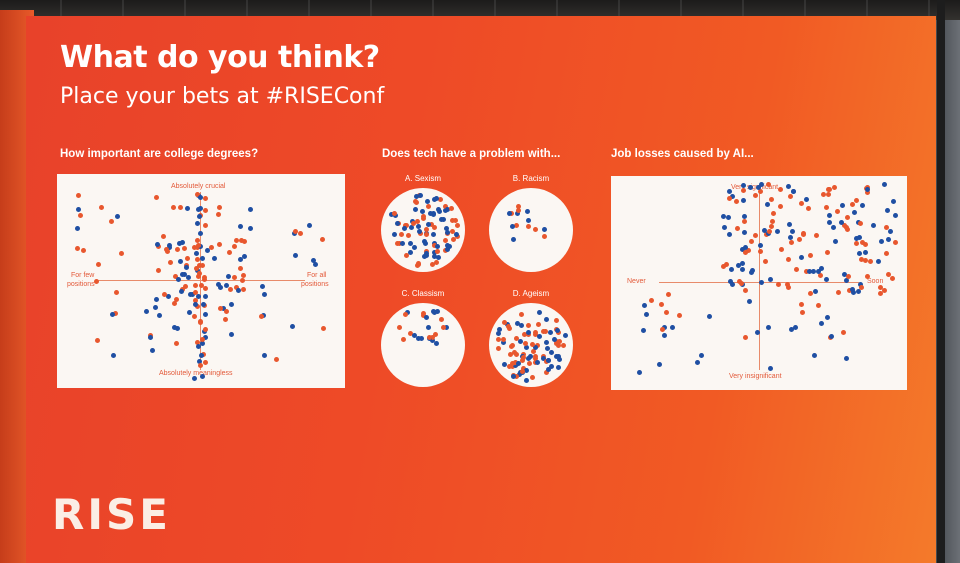 This screenshot has width=960, height=563. What do you see at coordinates (196, 373) in the screenshot?
I see `q1-bottom-label: Absolutely meaningless` at bounding box center [196, 373].